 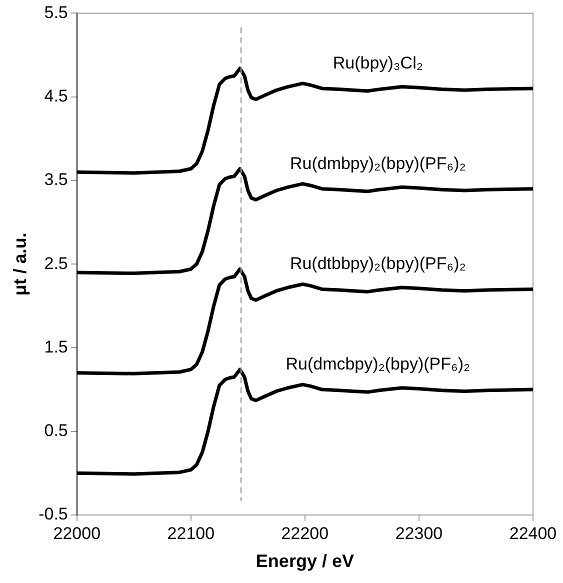 What do you see at coordinates (305, 561) in the screenshot?
I see `x-axis-title: Energy / eV` at bounding box center [305, 561].